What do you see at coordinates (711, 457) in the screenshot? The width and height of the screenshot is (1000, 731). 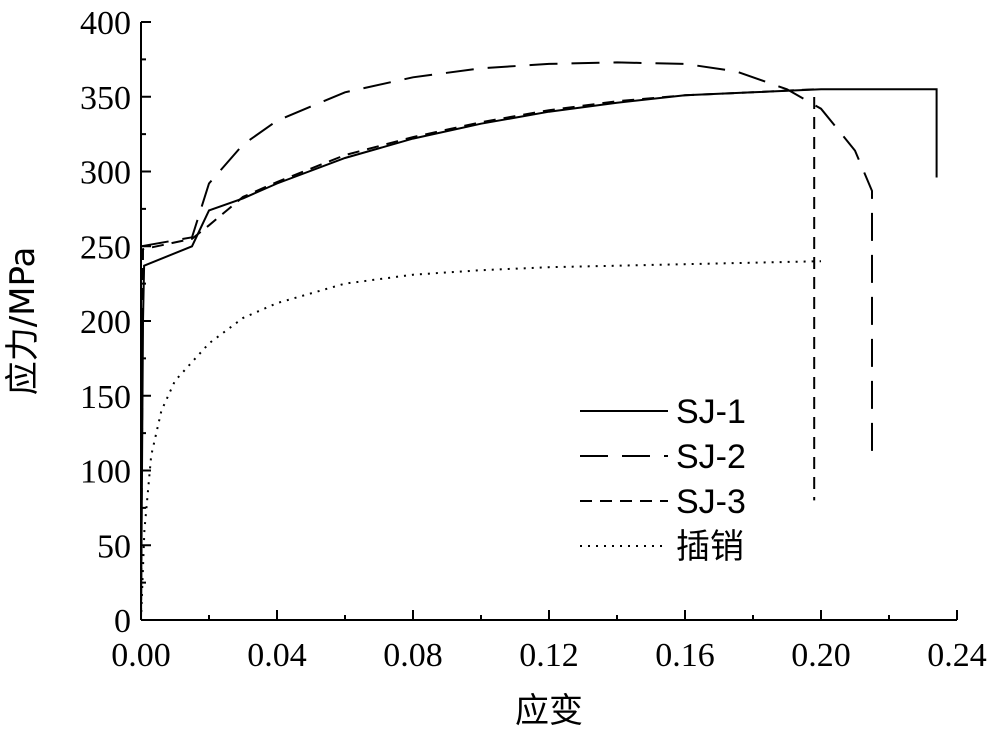 I see `legend-label-2: SJ-2` at bounding box center [711, 457].